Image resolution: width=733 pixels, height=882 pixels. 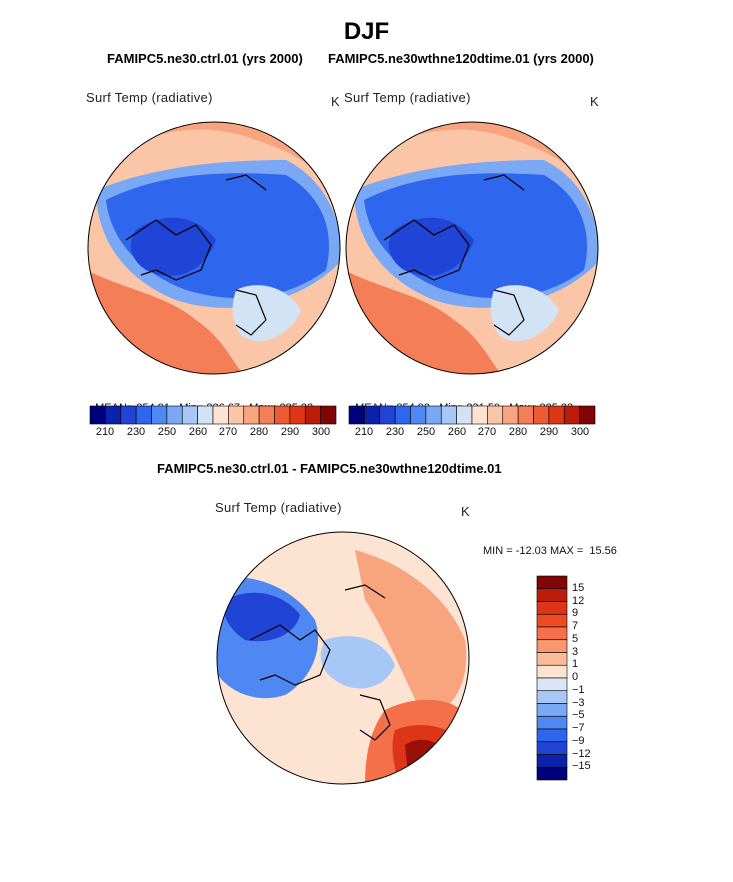 I want to click on diff-field-label: Surf Temp (radiative), so click(x=278, y=507).